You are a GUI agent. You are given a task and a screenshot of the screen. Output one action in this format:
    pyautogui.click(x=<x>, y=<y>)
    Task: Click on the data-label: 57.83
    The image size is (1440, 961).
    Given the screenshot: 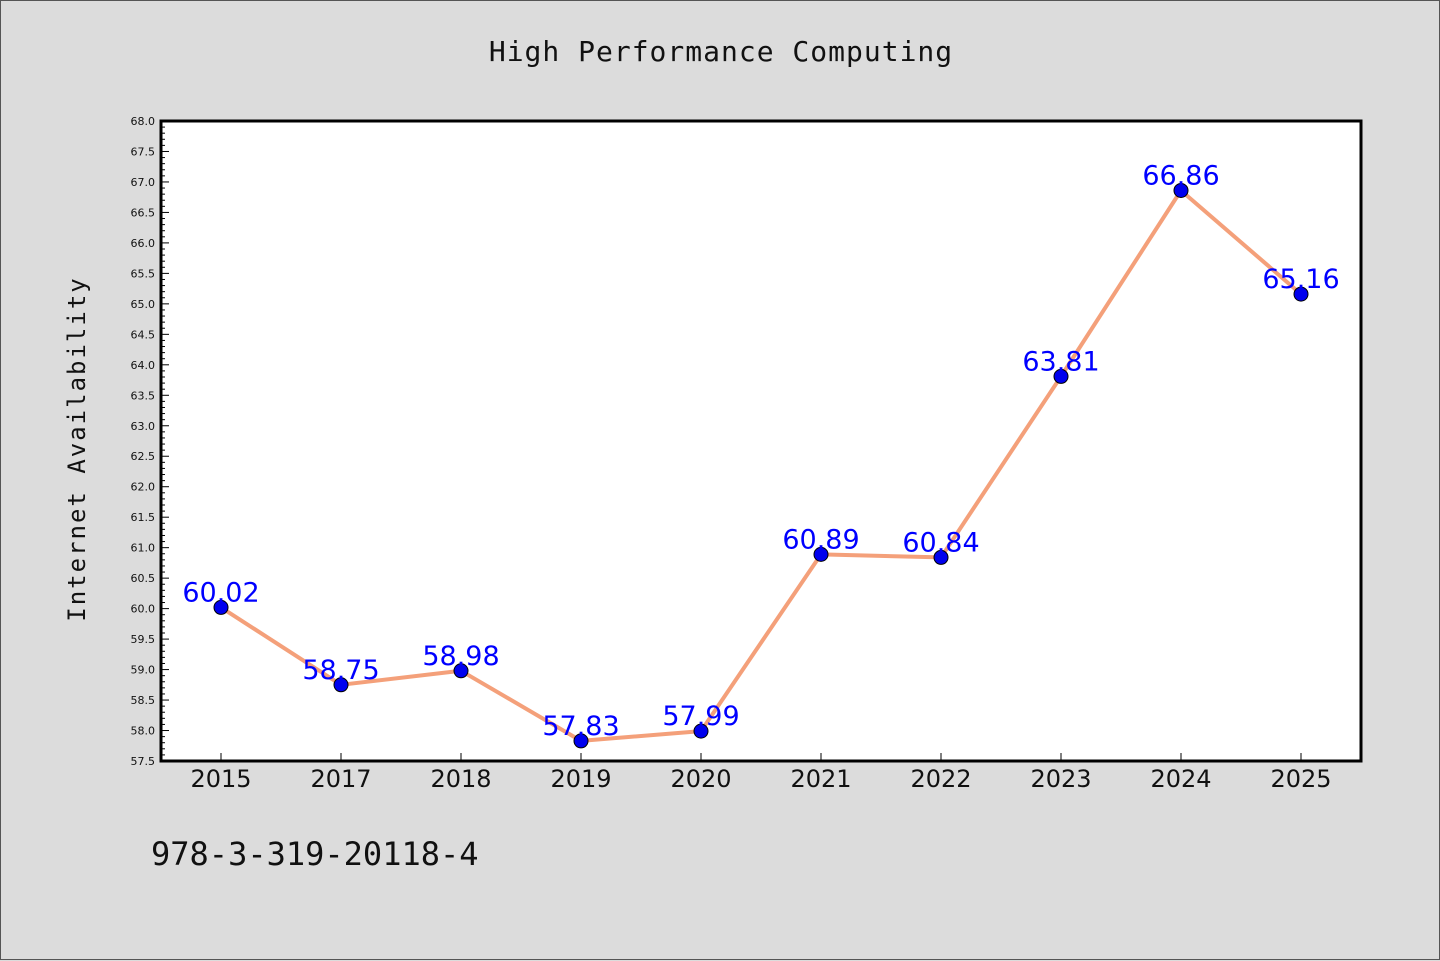 What is the action you would take?
    pyautogui.click(x=580, y=726)
    